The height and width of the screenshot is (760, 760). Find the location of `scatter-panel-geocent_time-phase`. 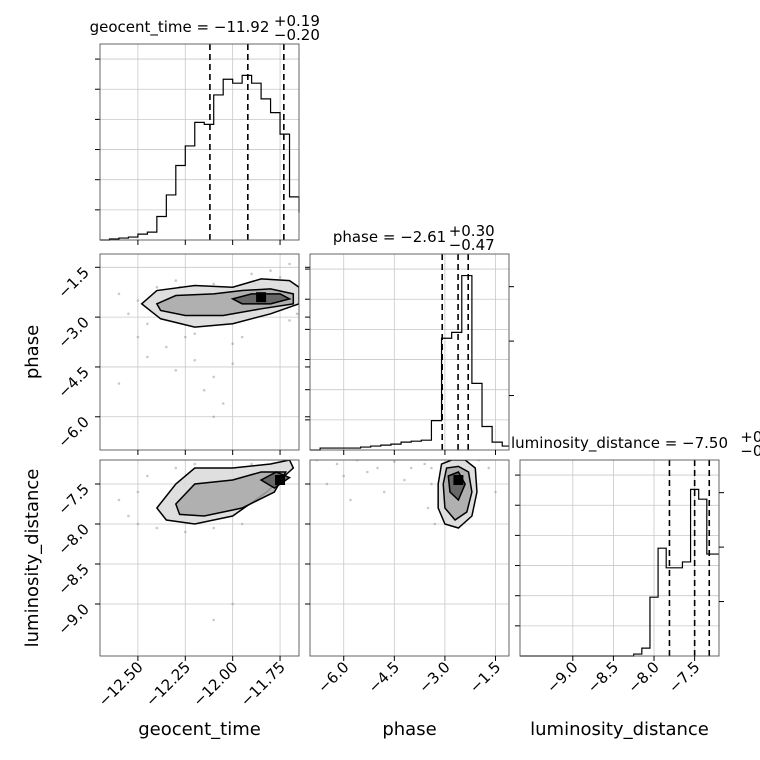

scatter-panel-geocent_time-phase is located at coordinates (199, 352).